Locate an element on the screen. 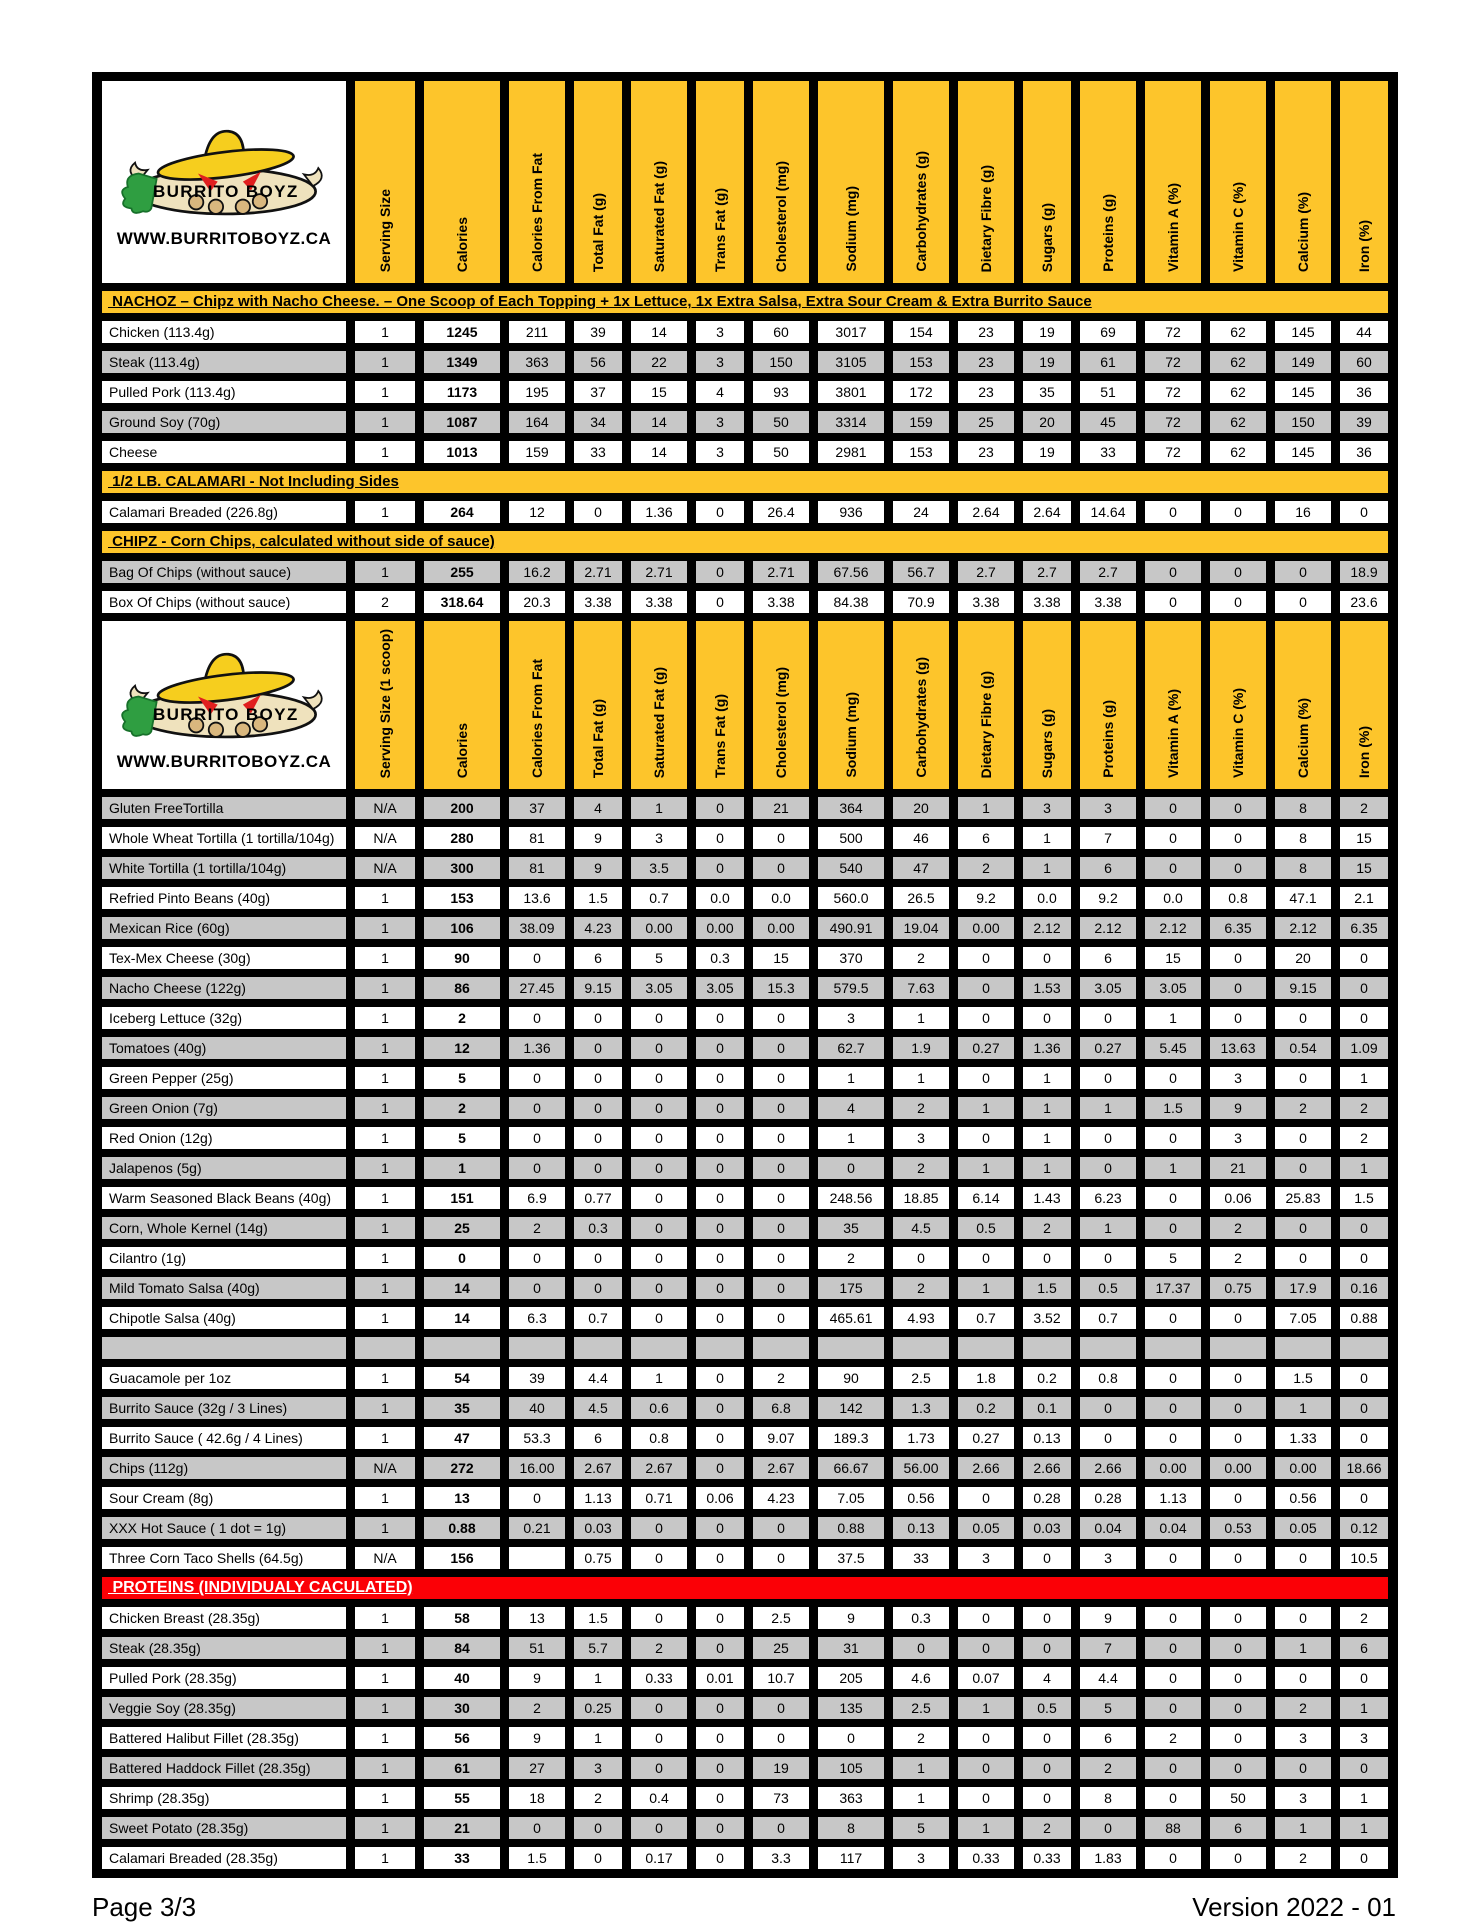  cell-value: 6 is located at coordinates (1108, 1738).